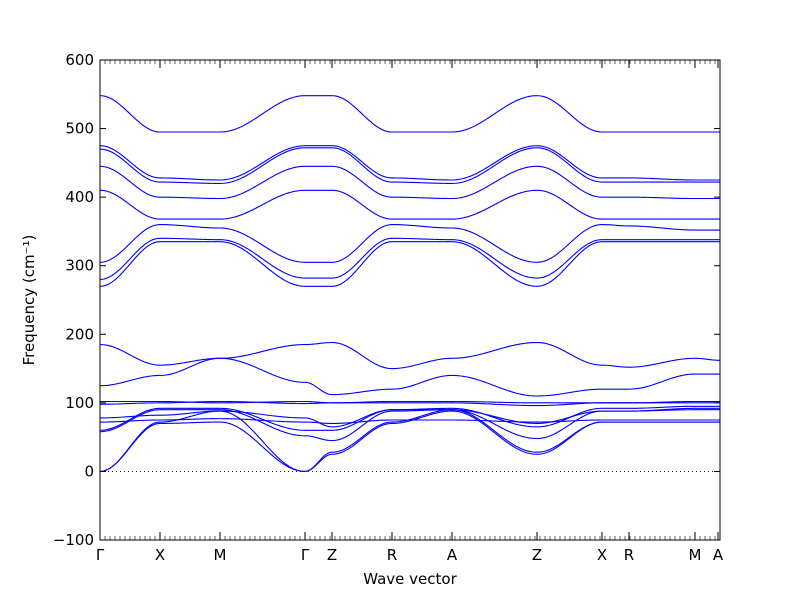  I want to click on x-tick-label-9: R, so click(629, 555).